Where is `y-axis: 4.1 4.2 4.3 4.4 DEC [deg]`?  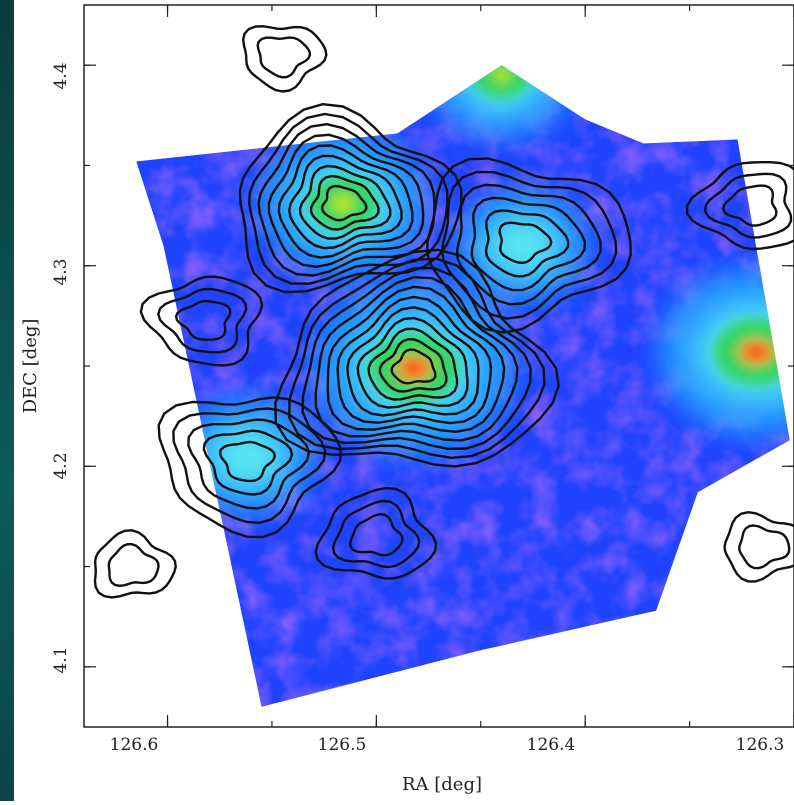
y-axis: 4.1 4.2 4.3 4.4 DEC [deg] is located at coordinates (45, 367).